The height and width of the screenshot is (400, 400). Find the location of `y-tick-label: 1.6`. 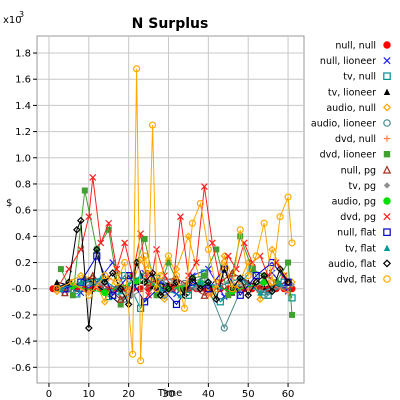

y-tick-label: 1.6 is located at coordinates (23, 80).